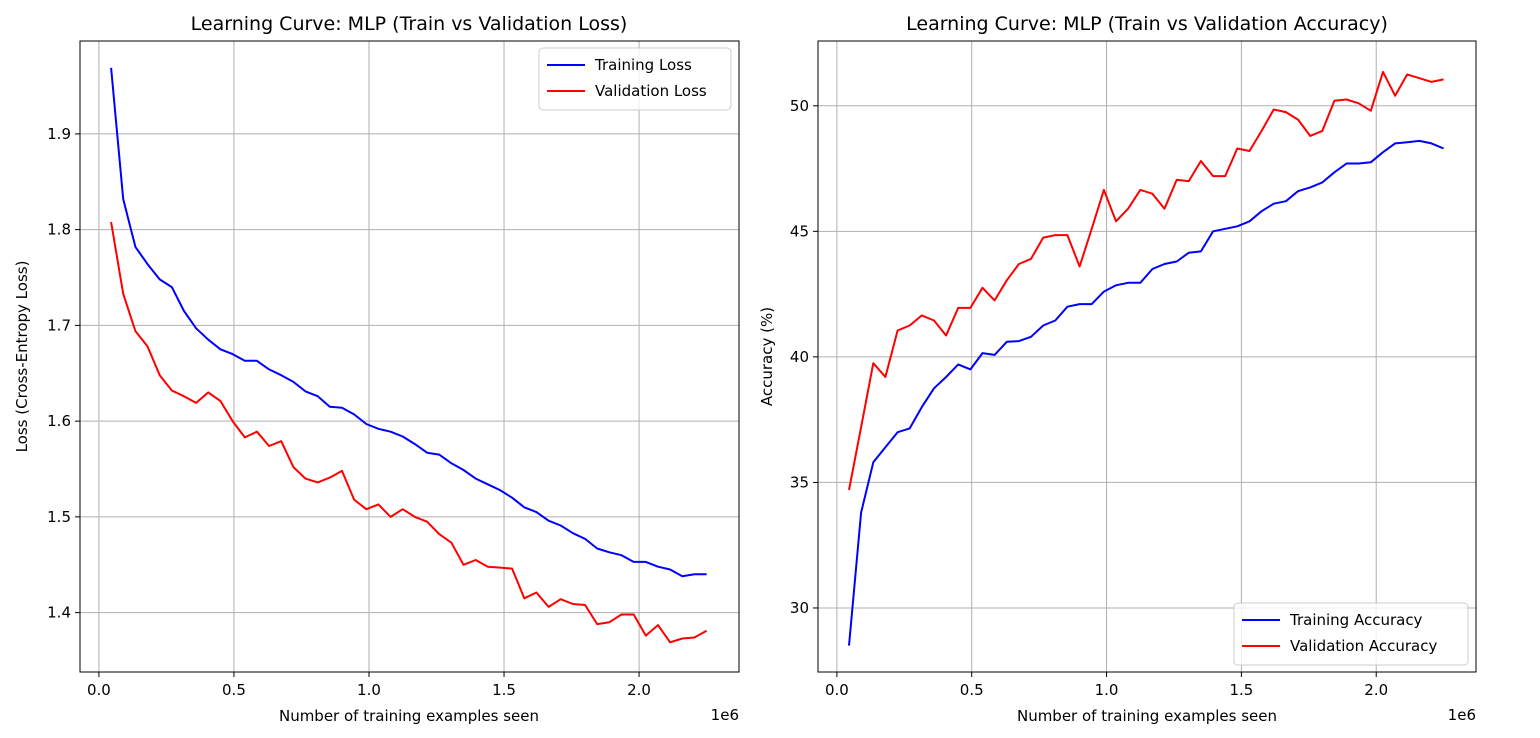  What do you see at coordinates (799, 106) in the screenshot?
I see `accuracy-chart-y-tick-label: 50` at bounding box center [799, 106].